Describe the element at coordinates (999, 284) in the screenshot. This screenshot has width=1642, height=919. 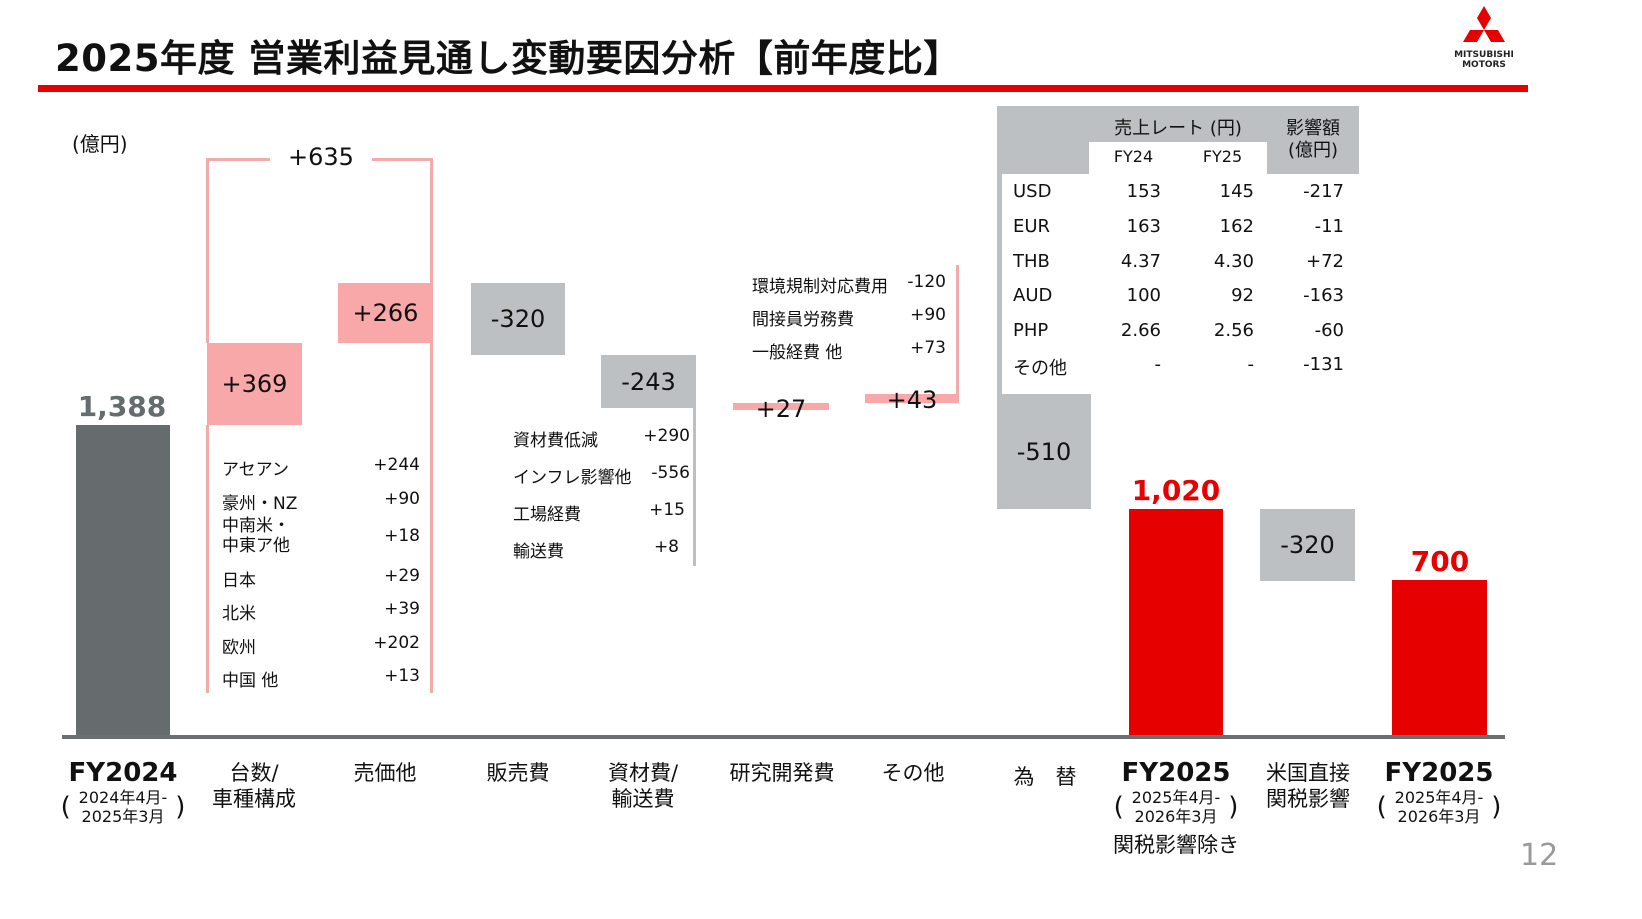
I see `fx-table-left-border` at that location.